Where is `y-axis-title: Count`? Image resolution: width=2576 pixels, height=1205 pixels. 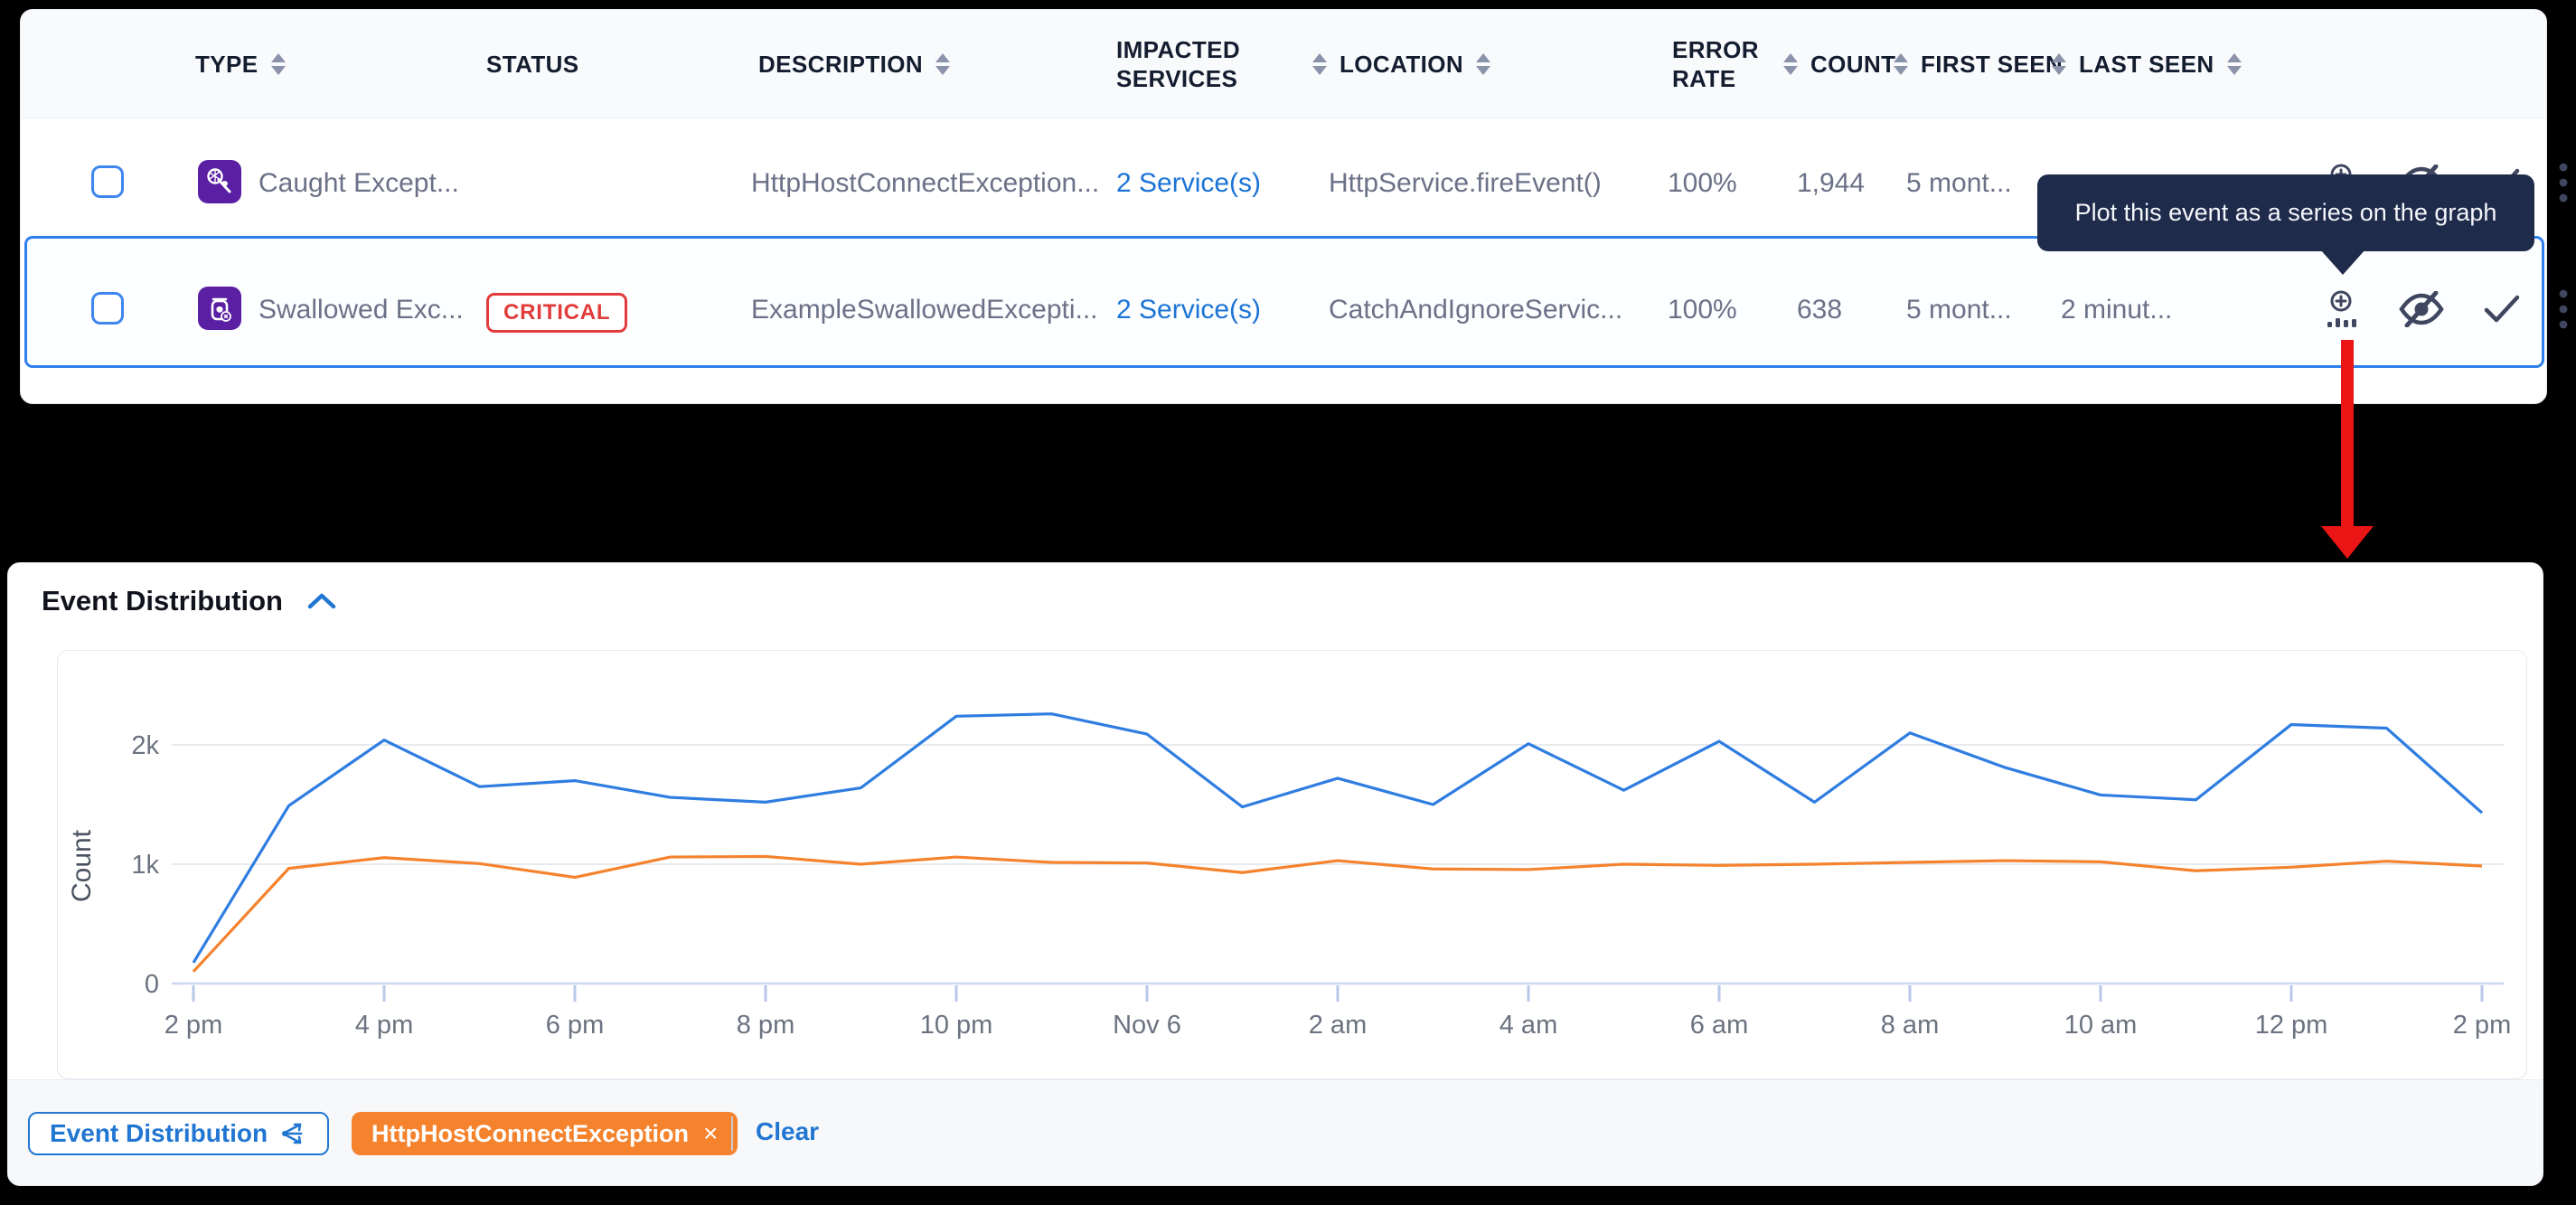 y-axis-title: Count is located at coordinates (82, 865).